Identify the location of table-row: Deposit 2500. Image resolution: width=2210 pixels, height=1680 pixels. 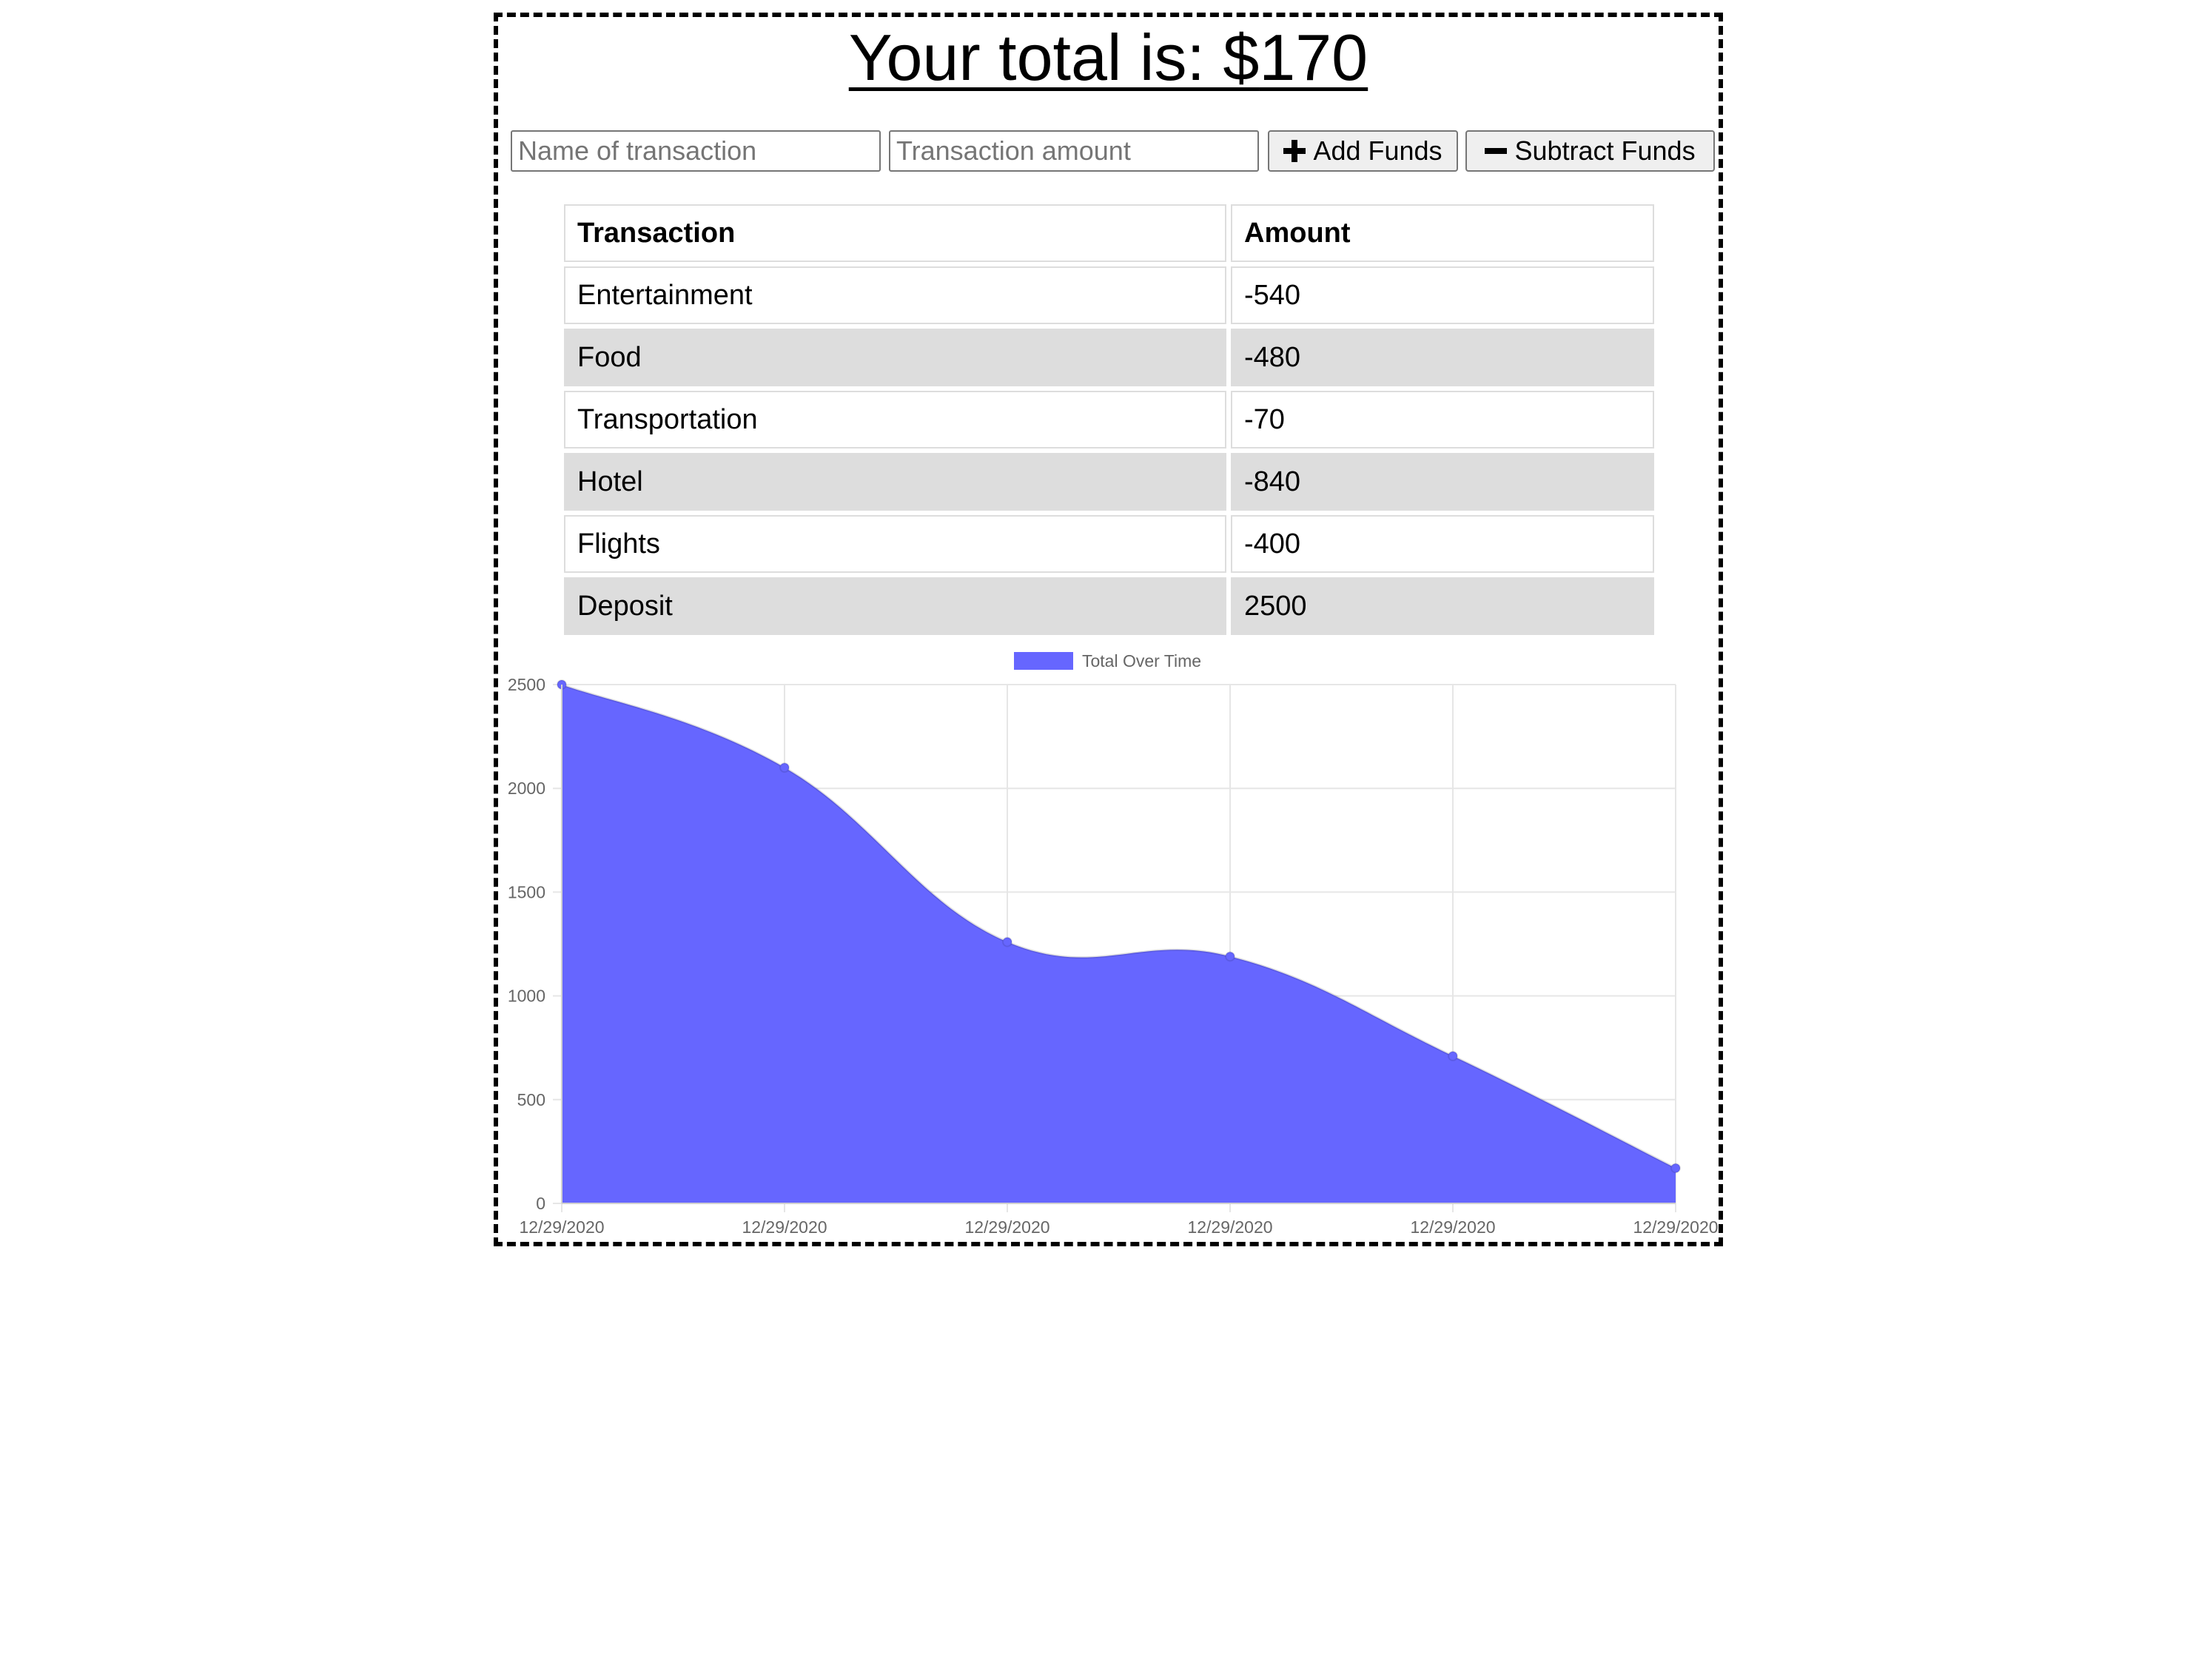
(1109, 606).